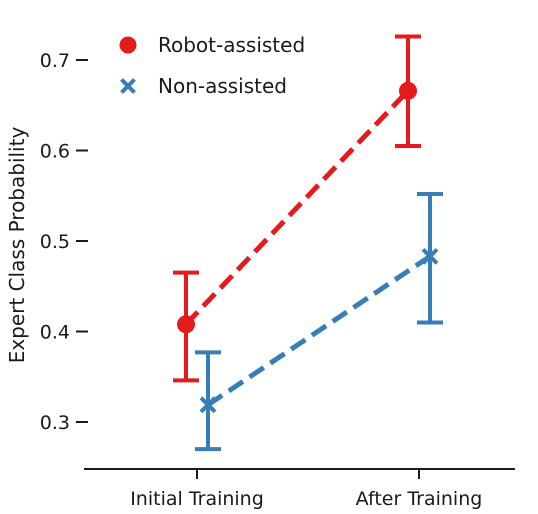  What do you see at coordinates (17, 245) in the screenshot?
I see `y-axis-label: Expert Class Probability` at bounding box center [17, 245].